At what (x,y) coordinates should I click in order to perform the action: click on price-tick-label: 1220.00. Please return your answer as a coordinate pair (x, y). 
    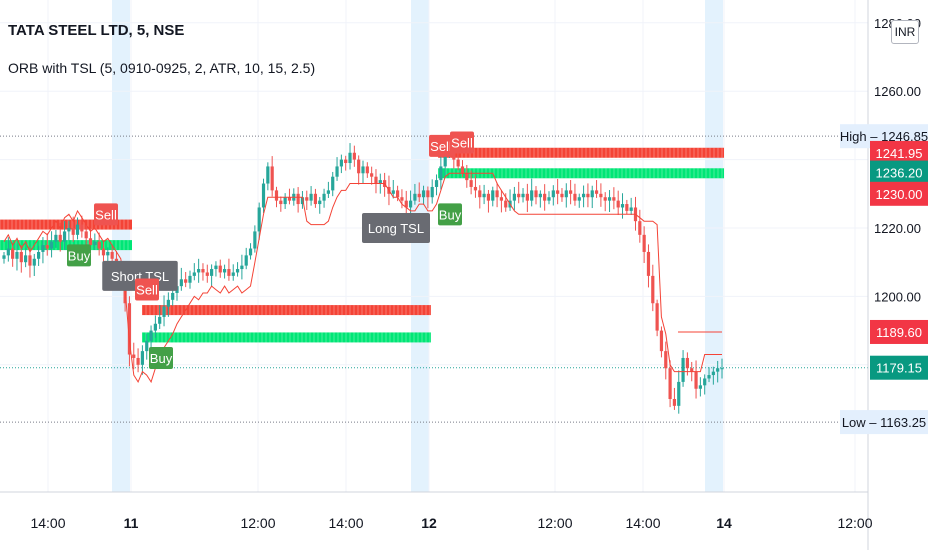
    Looking at the image, I should click on (897, 228).